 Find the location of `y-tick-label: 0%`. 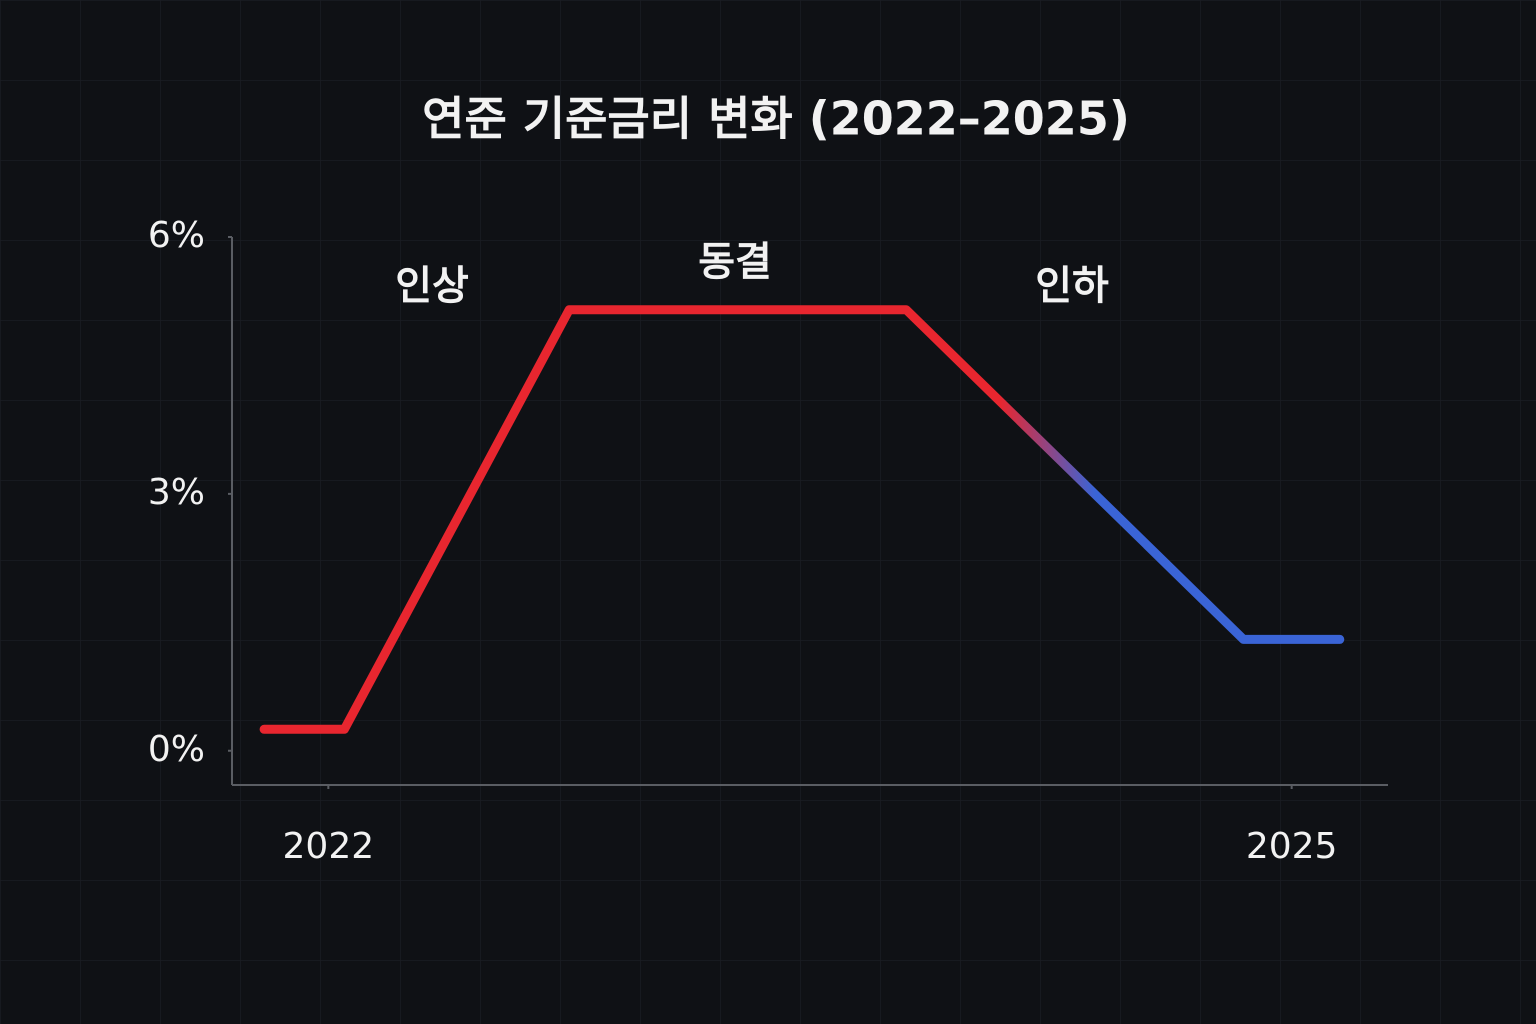

y-tick-label: 0% is located at coordinates (176, 749).